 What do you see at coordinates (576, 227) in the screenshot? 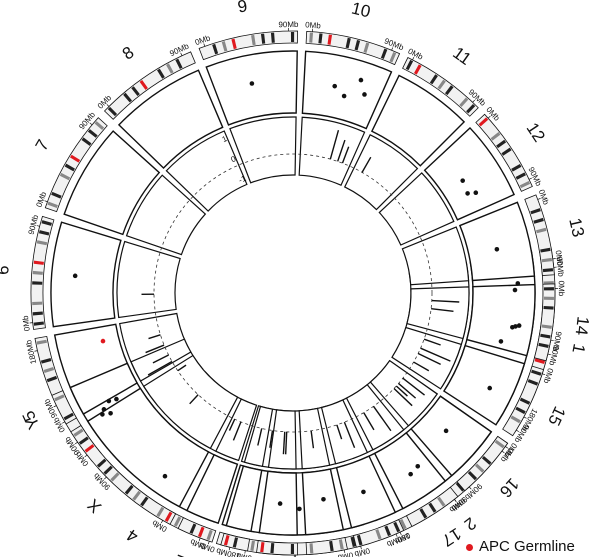
I see `chromosome-label: 13` at bounding box center [576, 227].